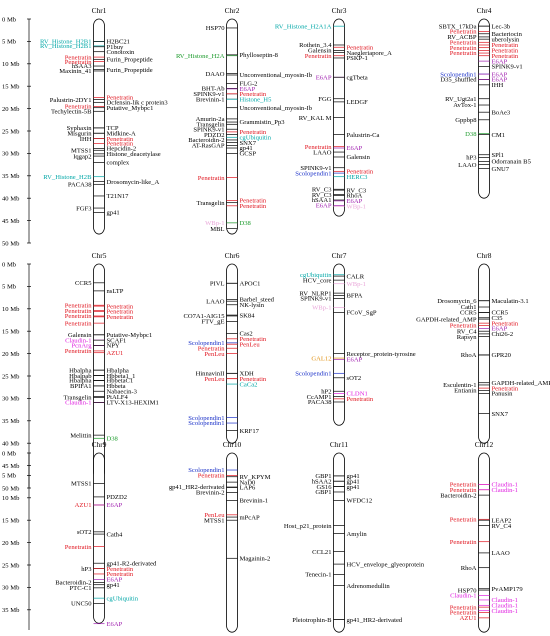 This screenshot has height=636, width=550. I want to click on gene-label: HCV_core, so click(317, 280).